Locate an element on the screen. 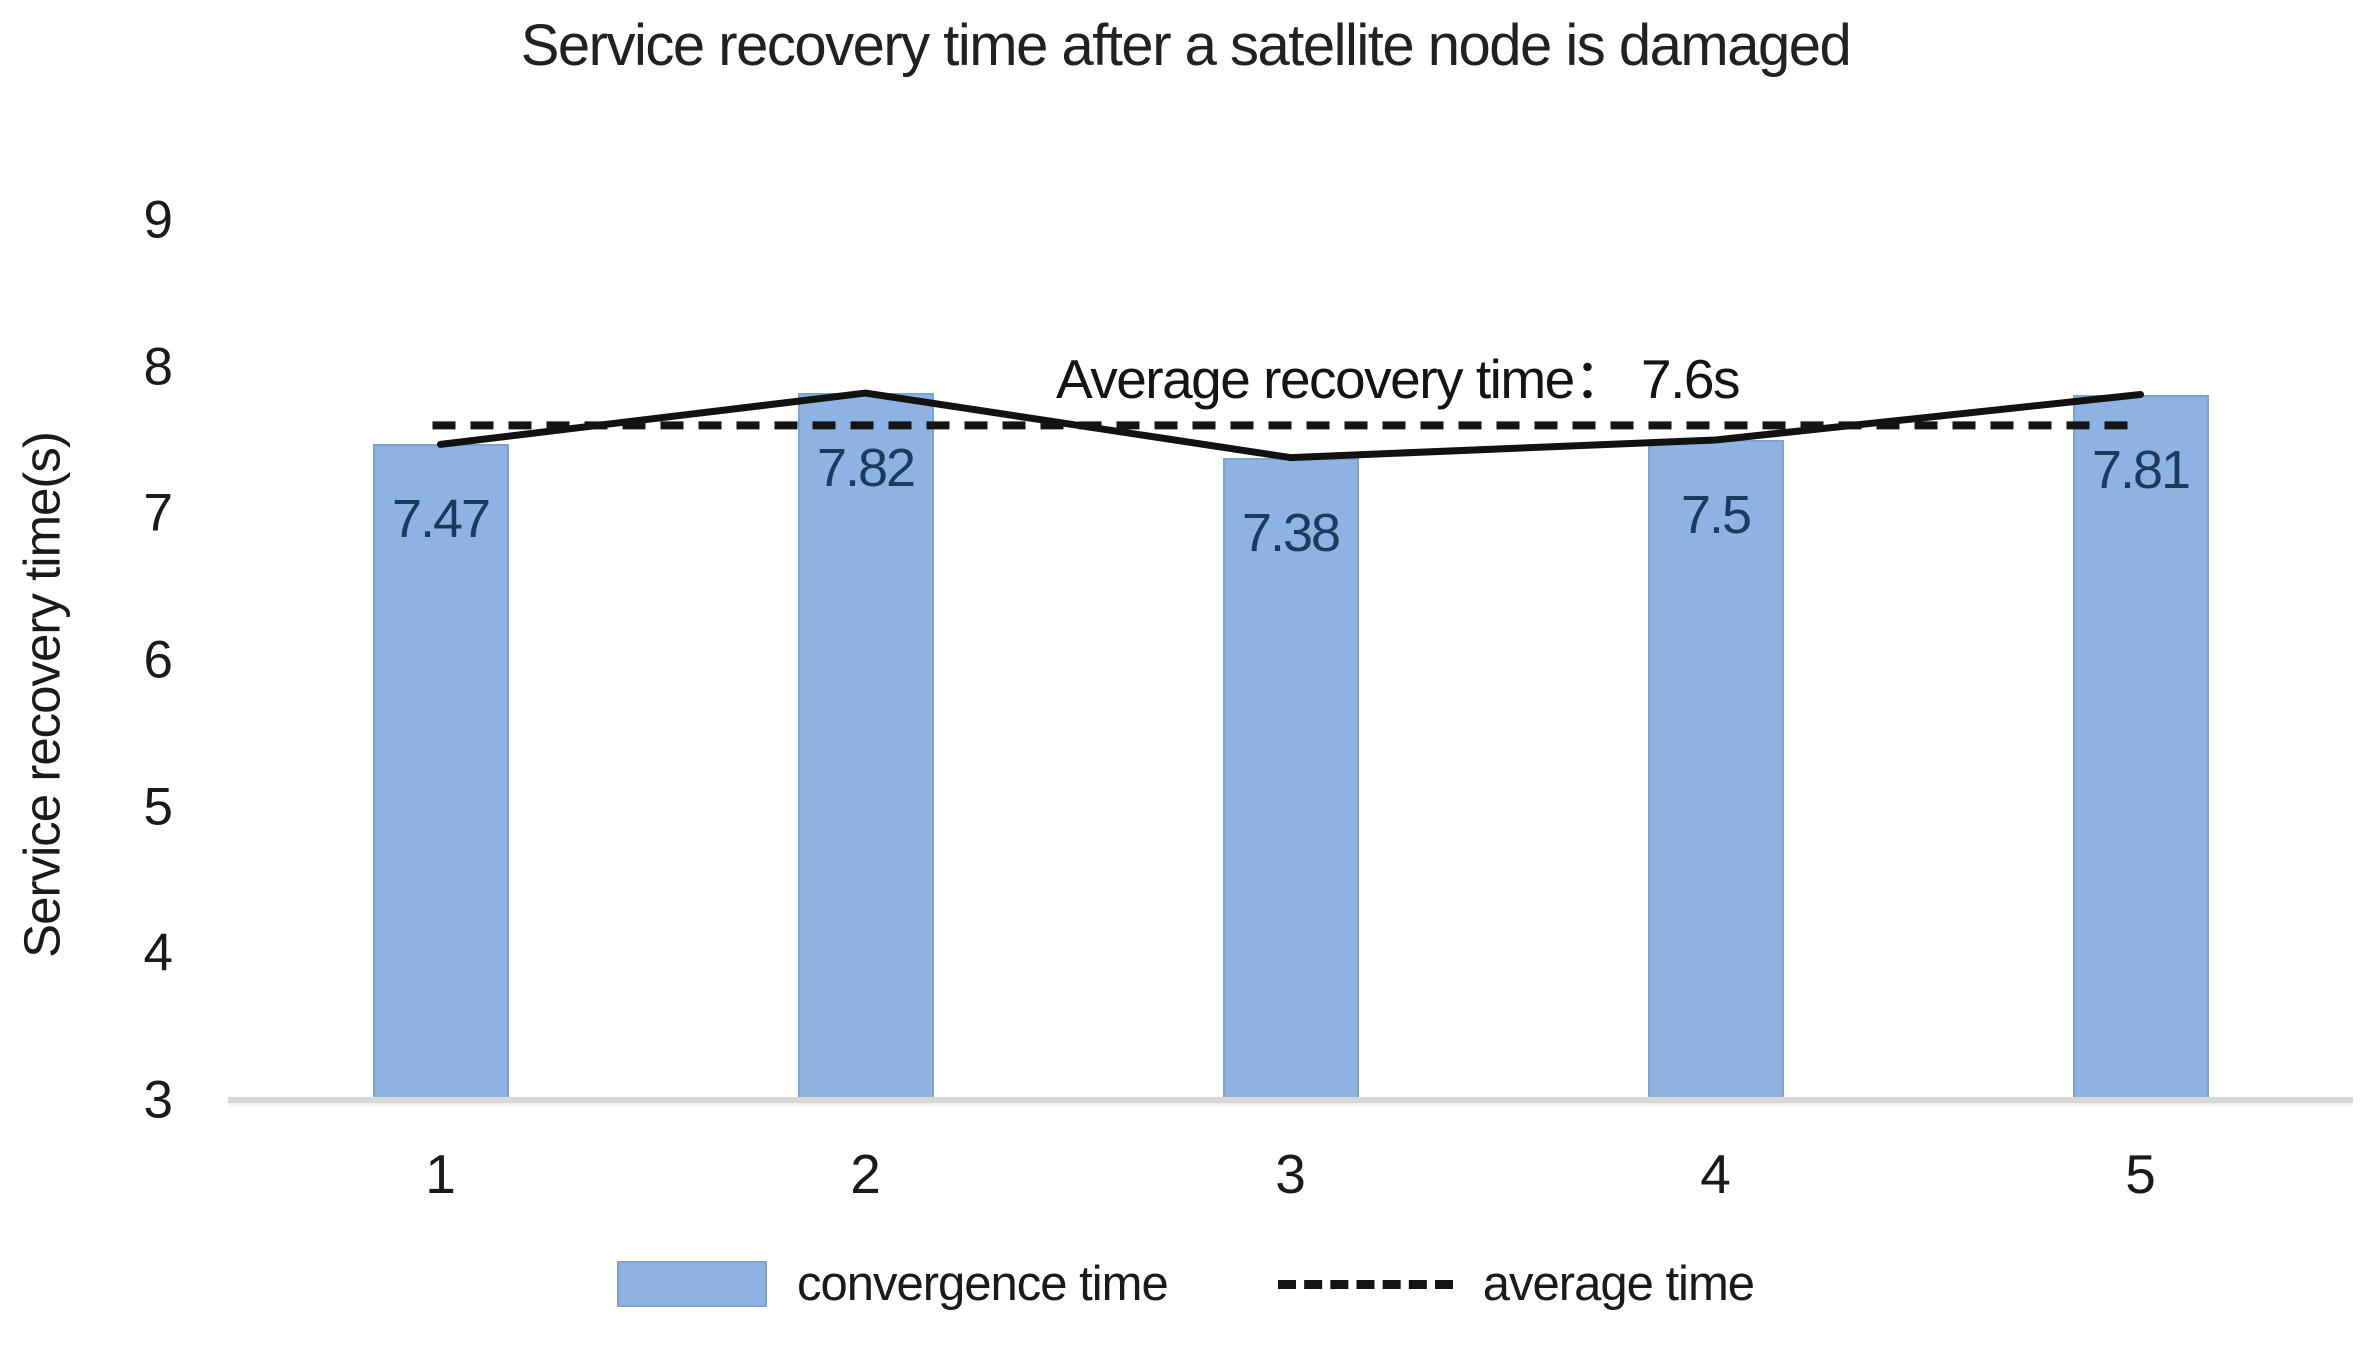  x-tick-label: 1 is located at coordinates (440, 1174).